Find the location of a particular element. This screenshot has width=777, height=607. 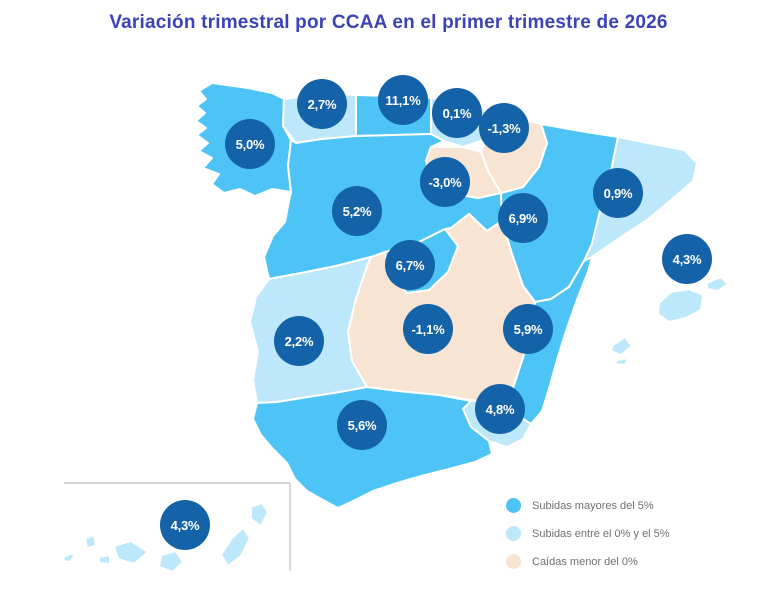

value-bubble-aragon: 6,9% is located at coordinates (523, 218).